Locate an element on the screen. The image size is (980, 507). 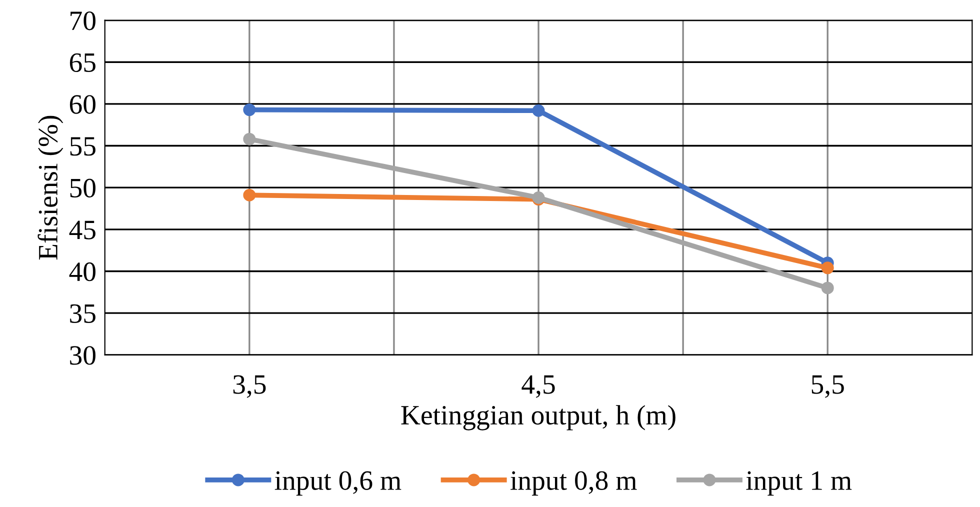
y-tick-label: 45 is located at coordinates (82, 230).